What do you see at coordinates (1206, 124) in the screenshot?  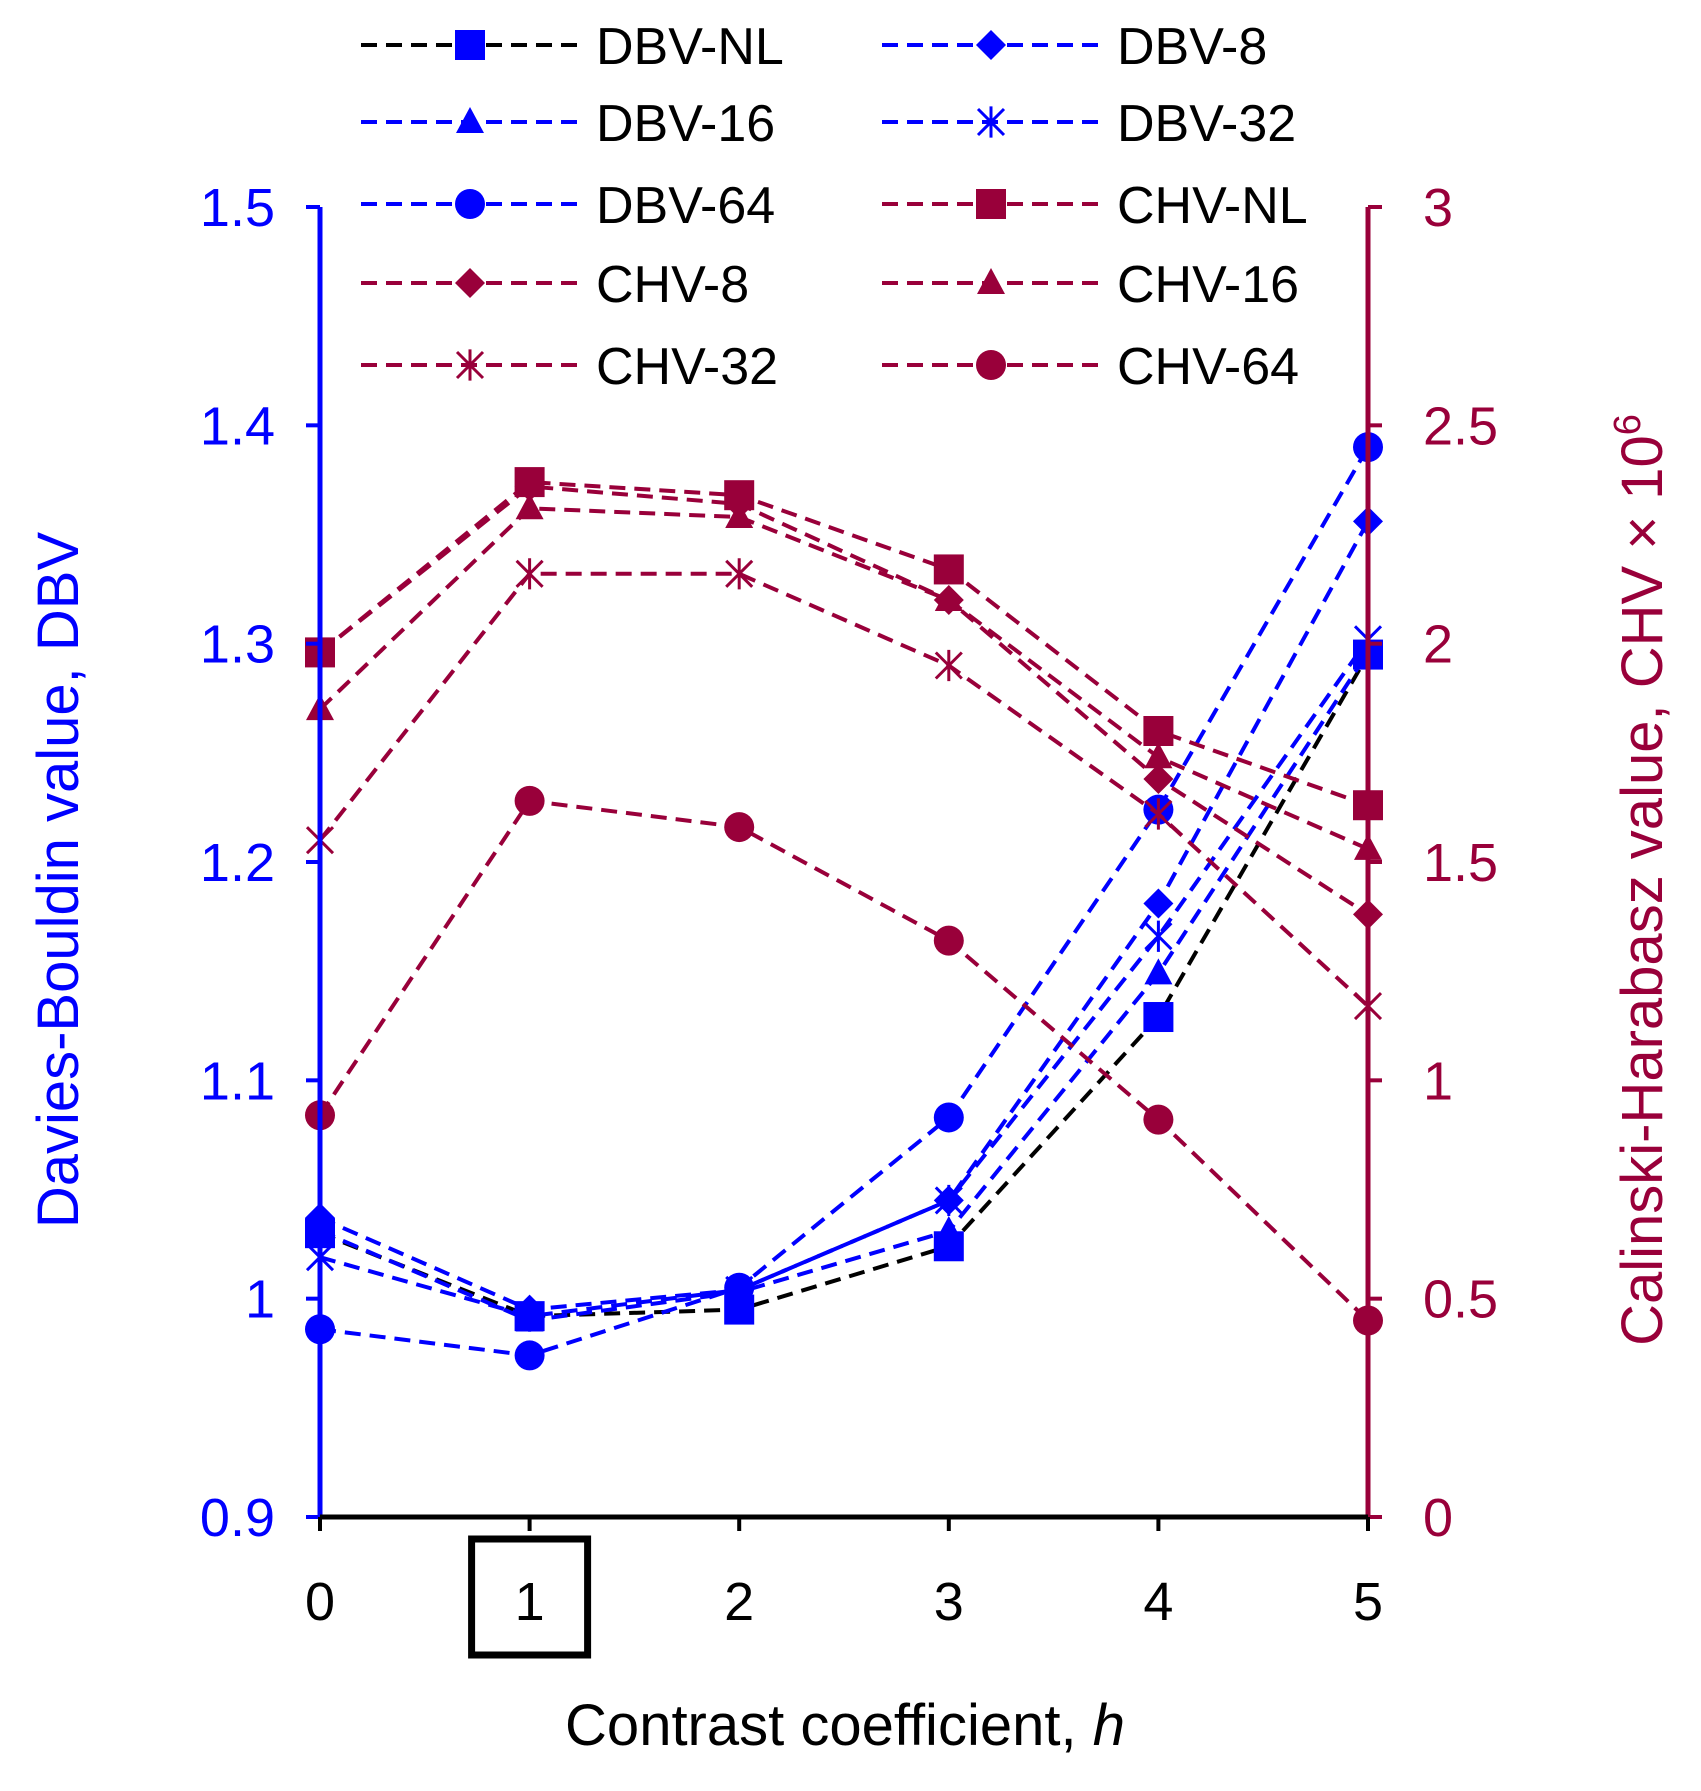 I see `legend-label: DBV-32` at bounding box center [1206, 124].